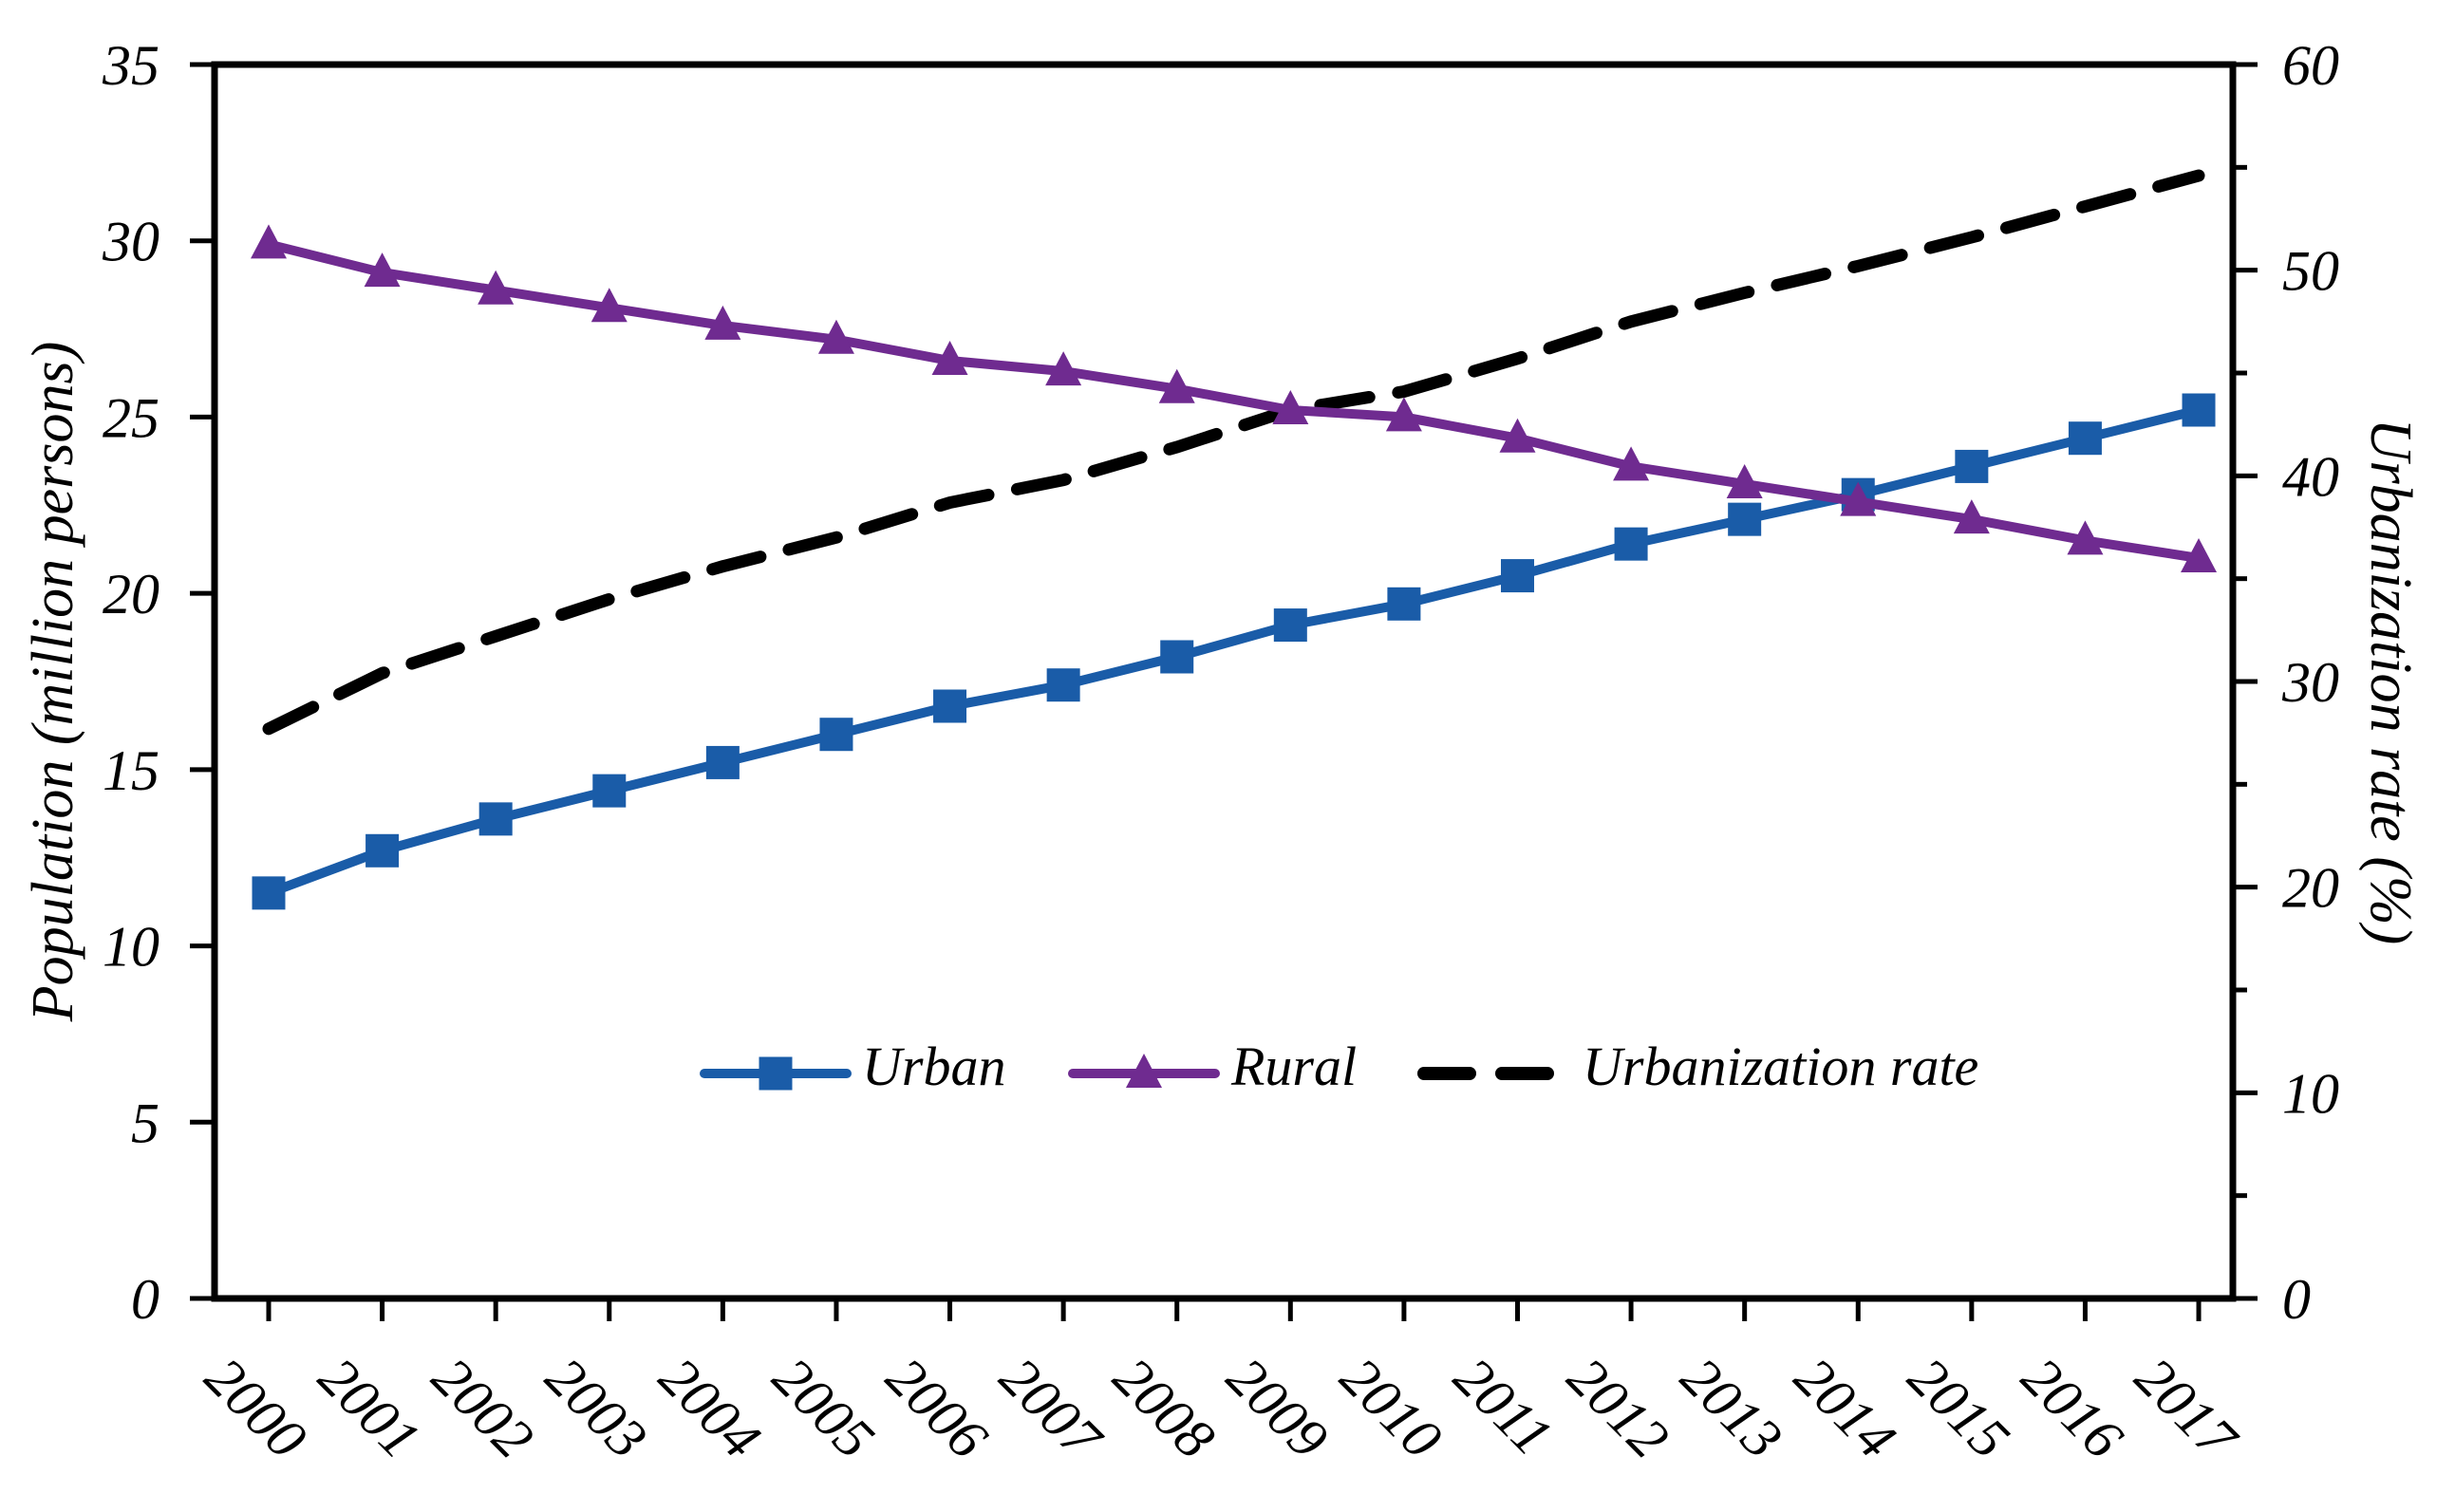  I want to click on y-axis-left-tick-label: 0, so click(145, 1300).